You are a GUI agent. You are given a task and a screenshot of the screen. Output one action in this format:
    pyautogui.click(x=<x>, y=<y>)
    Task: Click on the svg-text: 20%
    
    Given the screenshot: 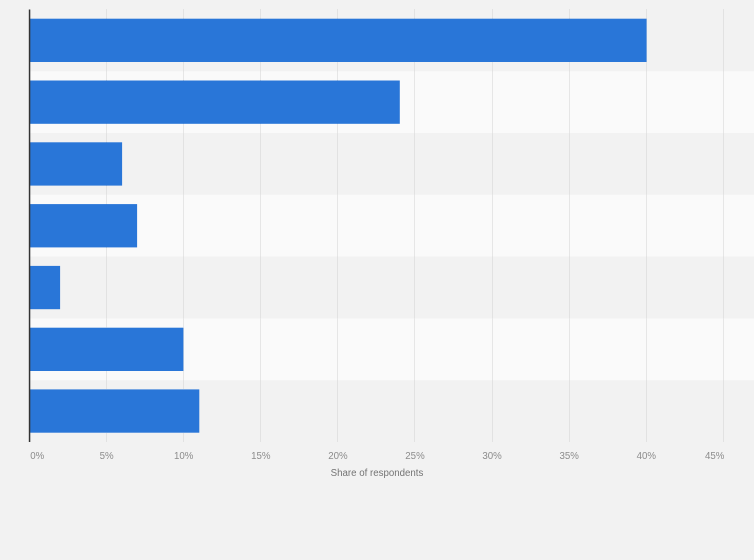 What is the action you would take?
    pyautogui.click(x=338, y=456)
    